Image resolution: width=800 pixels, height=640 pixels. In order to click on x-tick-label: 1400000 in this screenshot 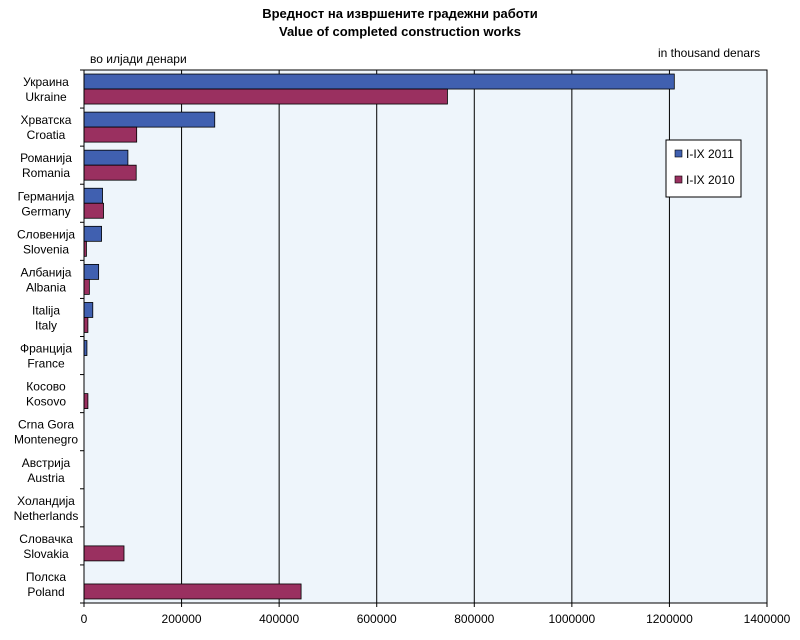, I will do `click(767, 619)`.